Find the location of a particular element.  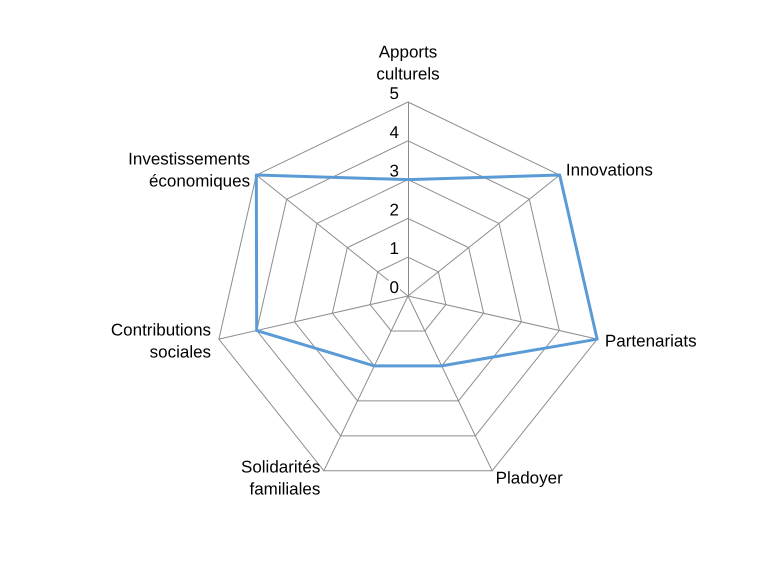

spoke-label: Apports culturels is located at coordinates (408, 63).